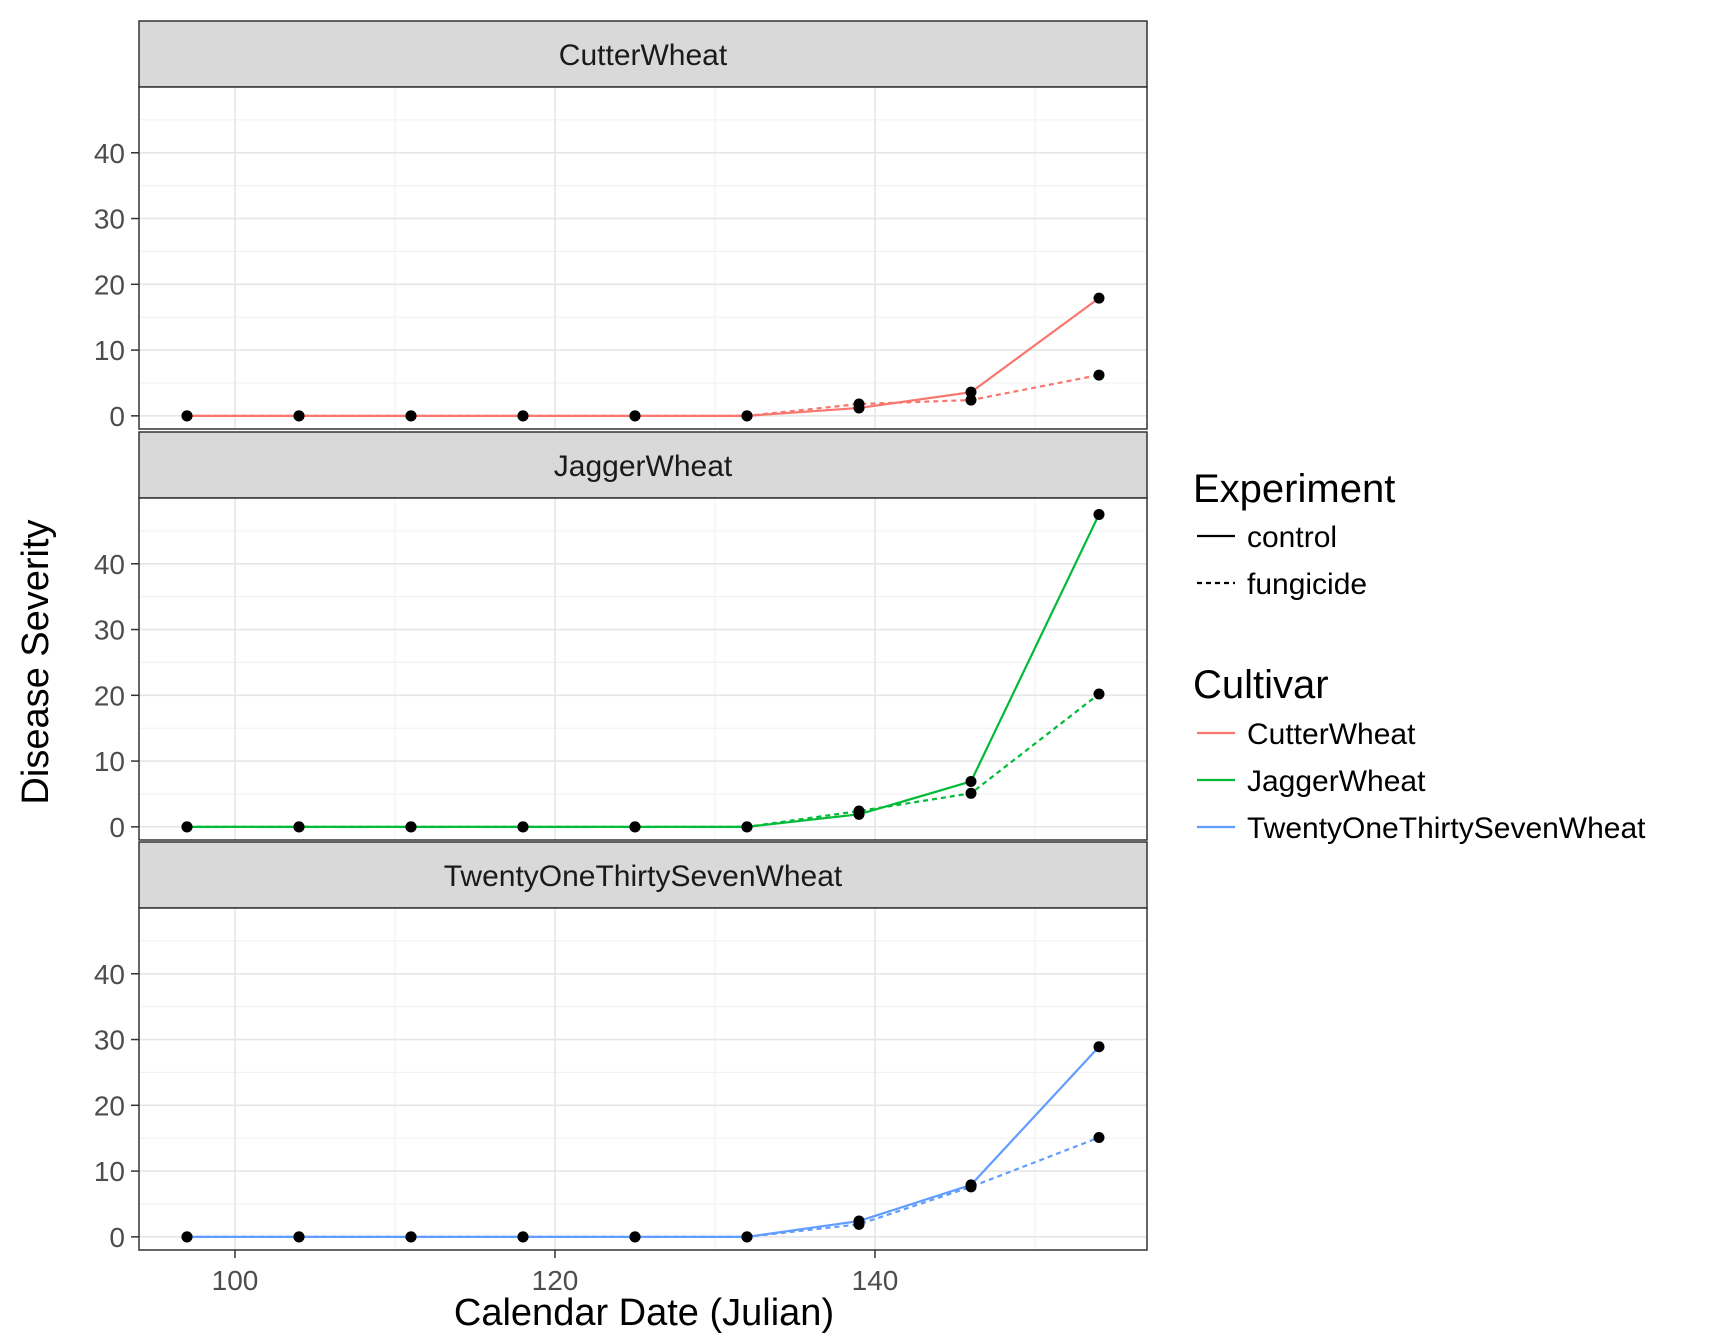  I want to click on legend-title-cultivar: Cultivar, so click(1261, 685).